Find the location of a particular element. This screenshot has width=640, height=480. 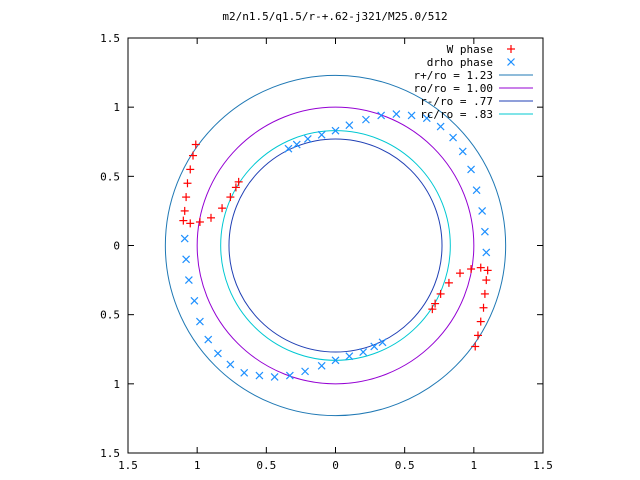

legend-swatch-plus is located at coordinates (511, 49).